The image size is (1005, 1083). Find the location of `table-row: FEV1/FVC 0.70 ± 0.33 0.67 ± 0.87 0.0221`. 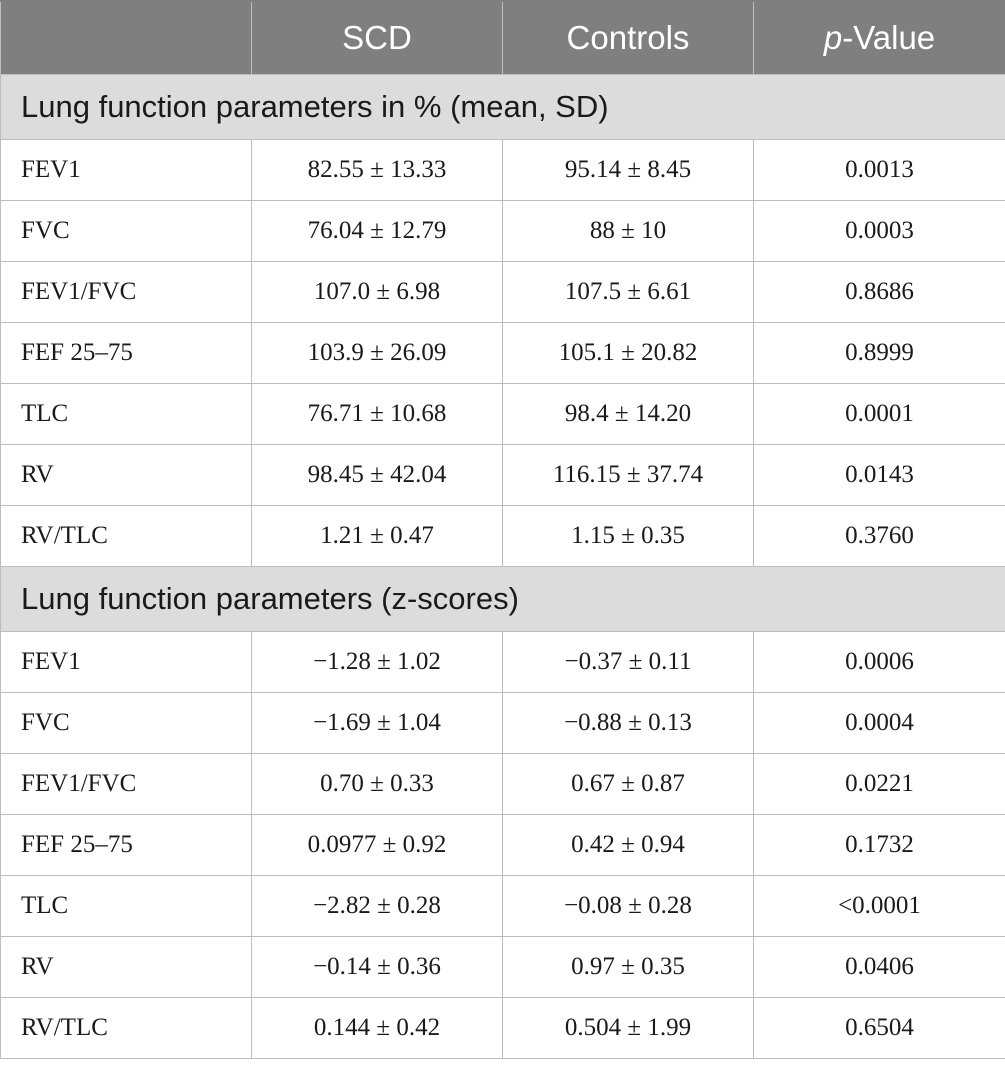

table-row: FEV1/FVC 0.70 ± 0.33 0.67 ± 0.87 0.0221 is located at coordinates (502, 784).